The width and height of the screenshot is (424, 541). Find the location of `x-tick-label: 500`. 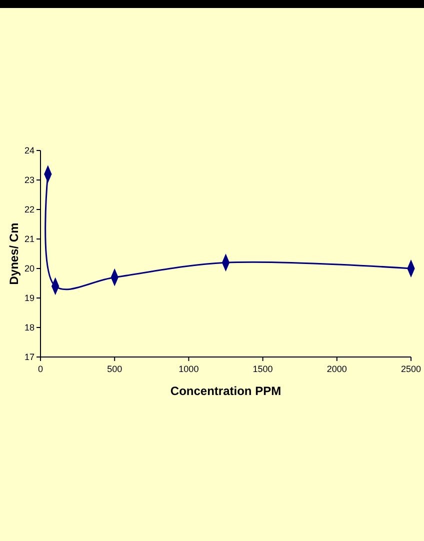

x-tick-label: 500 is located at coordinates (114, 369).